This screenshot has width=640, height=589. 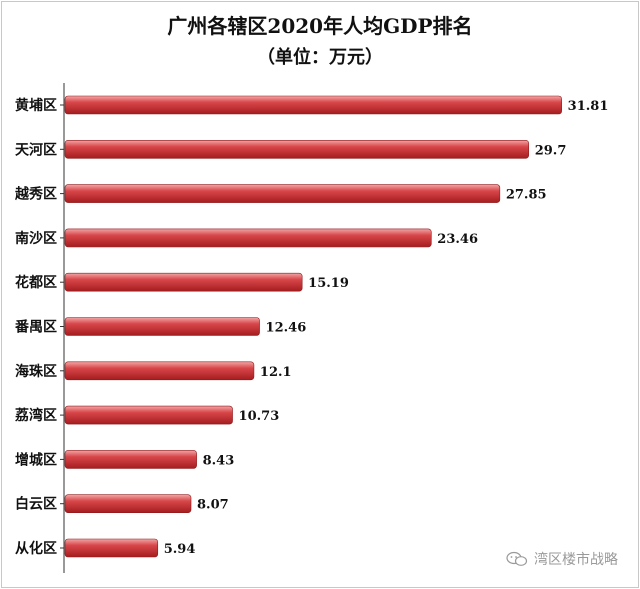 I want to click on category-label: 番禺区, so click(x=35, y=327).